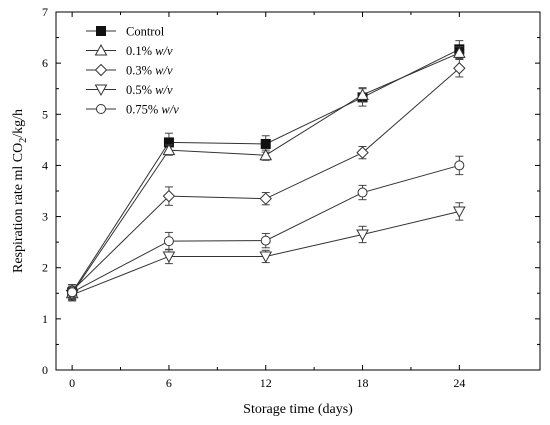 The height and width of the screenshot is (425, 550). Describe the element at coordinates (45, 319) in the screenshot. I see `y-tick-label: 1` at that location.